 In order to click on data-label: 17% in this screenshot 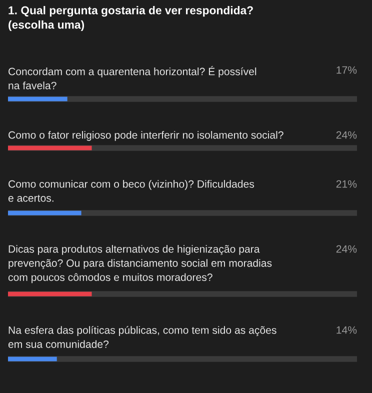, I will do `click(346, 70)`.